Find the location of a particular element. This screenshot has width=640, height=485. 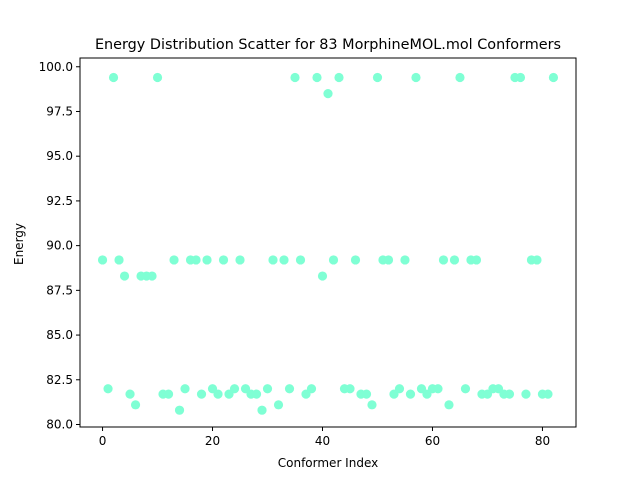

y-tick-label: 95.0 is located at coordinates (59, 156).